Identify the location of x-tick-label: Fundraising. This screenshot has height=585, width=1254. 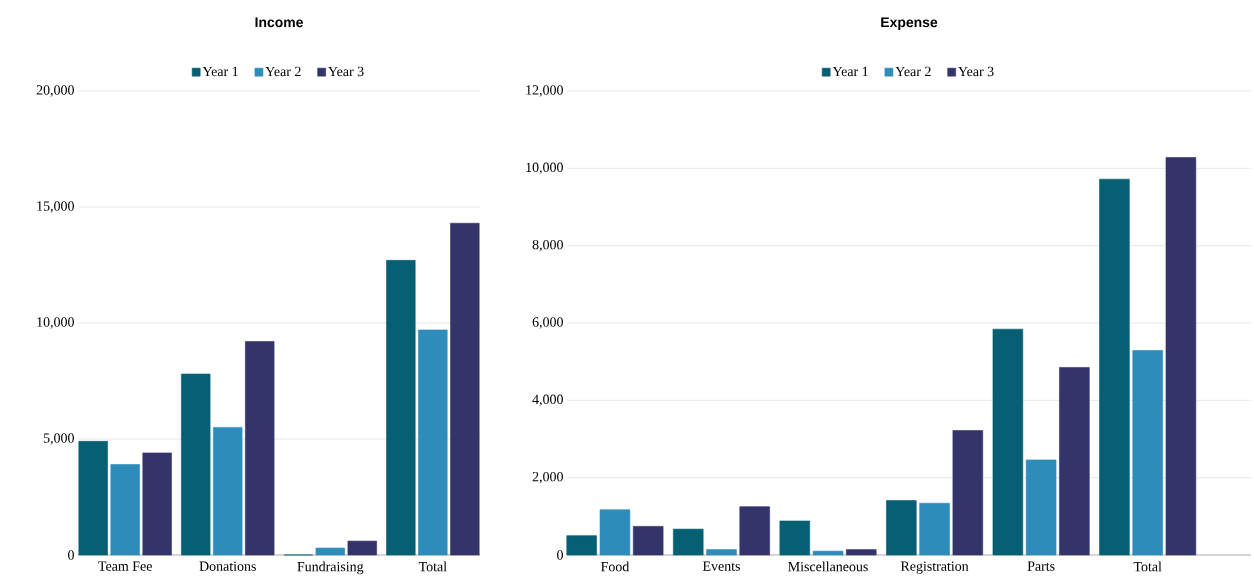
(330, 568).